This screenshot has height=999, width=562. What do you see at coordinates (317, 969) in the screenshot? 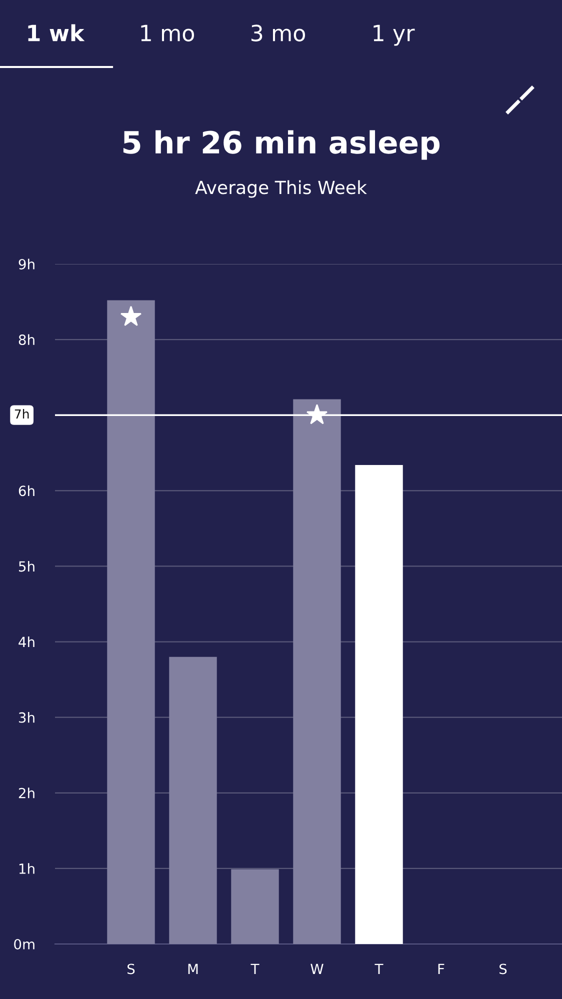
I see `x-tick-label: W` at bounding box center [317, 969].